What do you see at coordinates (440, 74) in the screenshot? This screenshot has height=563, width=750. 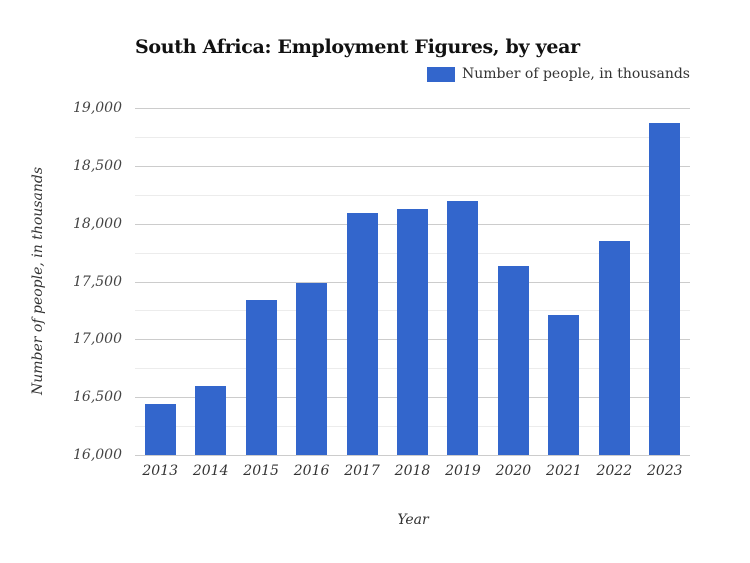 I see `legend-swatch` at bounding box center [440, 74].